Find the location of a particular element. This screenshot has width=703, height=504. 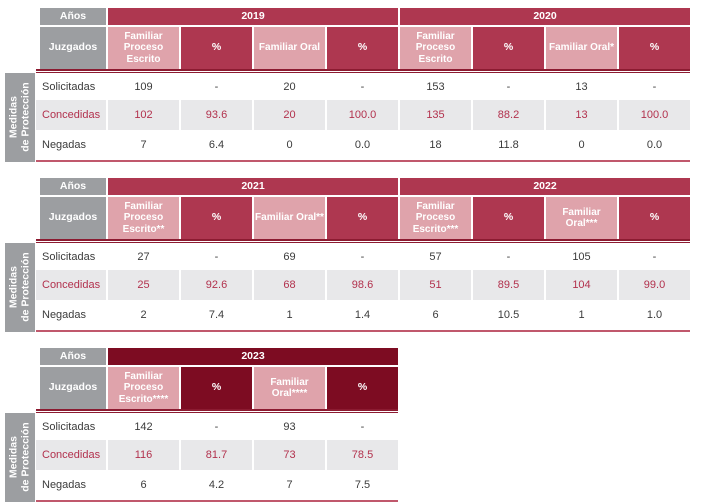

column-header-cell: Familiar Proceso Escrito*** is located at coordinates (435, 218).